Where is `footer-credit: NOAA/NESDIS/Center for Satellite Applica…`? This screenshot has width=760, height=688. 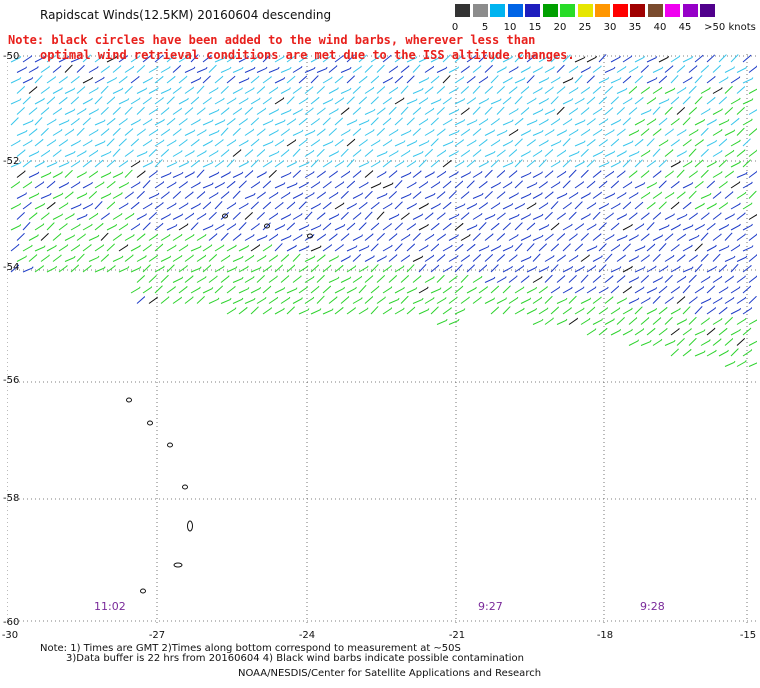
footer-credit: NOAA/NESDIS/Center for Satellite Applica… is located at coordinates (390, 673).